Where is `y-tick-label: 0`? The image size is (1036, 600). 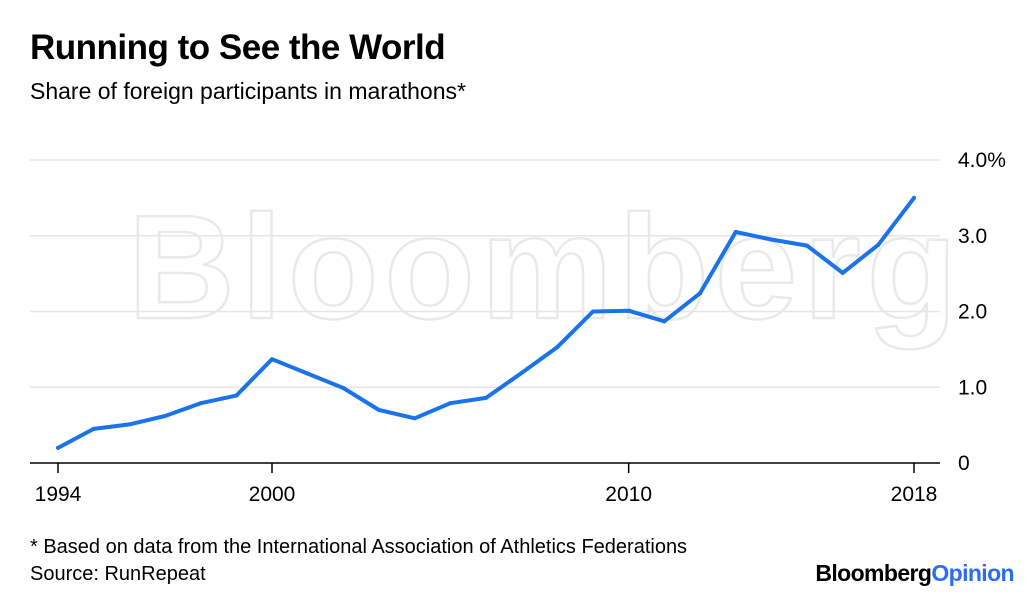 y-tick-label: 0 is located at coordinates (964, 463).